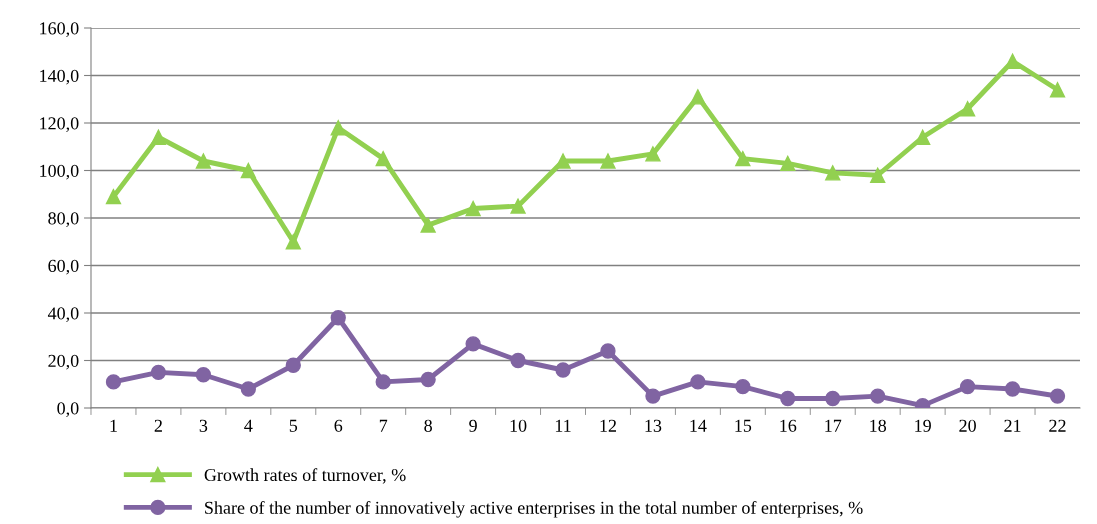 This screenshot has height=524, width=1097. I want to click on legend-label: Share of the number of innovatively active enterprises in the total number of enterprises, %, so click(534, 509).